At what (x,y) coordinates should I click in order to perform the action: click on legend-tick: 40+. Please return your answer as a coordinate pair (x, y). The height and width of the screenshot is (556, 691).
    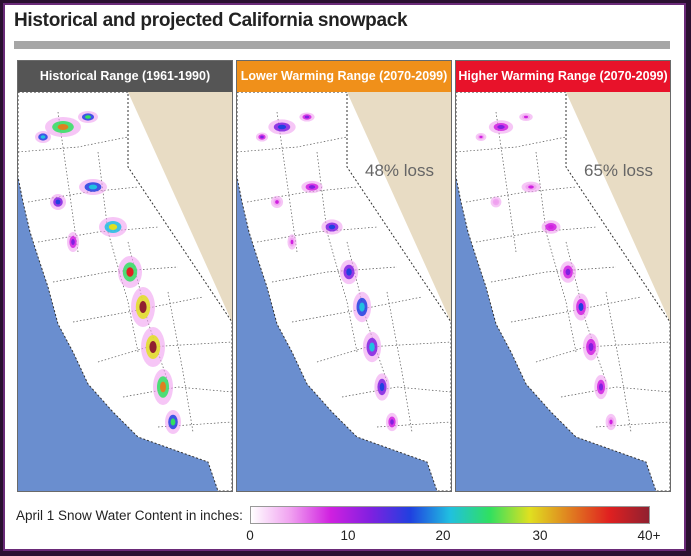
    Looking at the image, I should click on (649, 535).